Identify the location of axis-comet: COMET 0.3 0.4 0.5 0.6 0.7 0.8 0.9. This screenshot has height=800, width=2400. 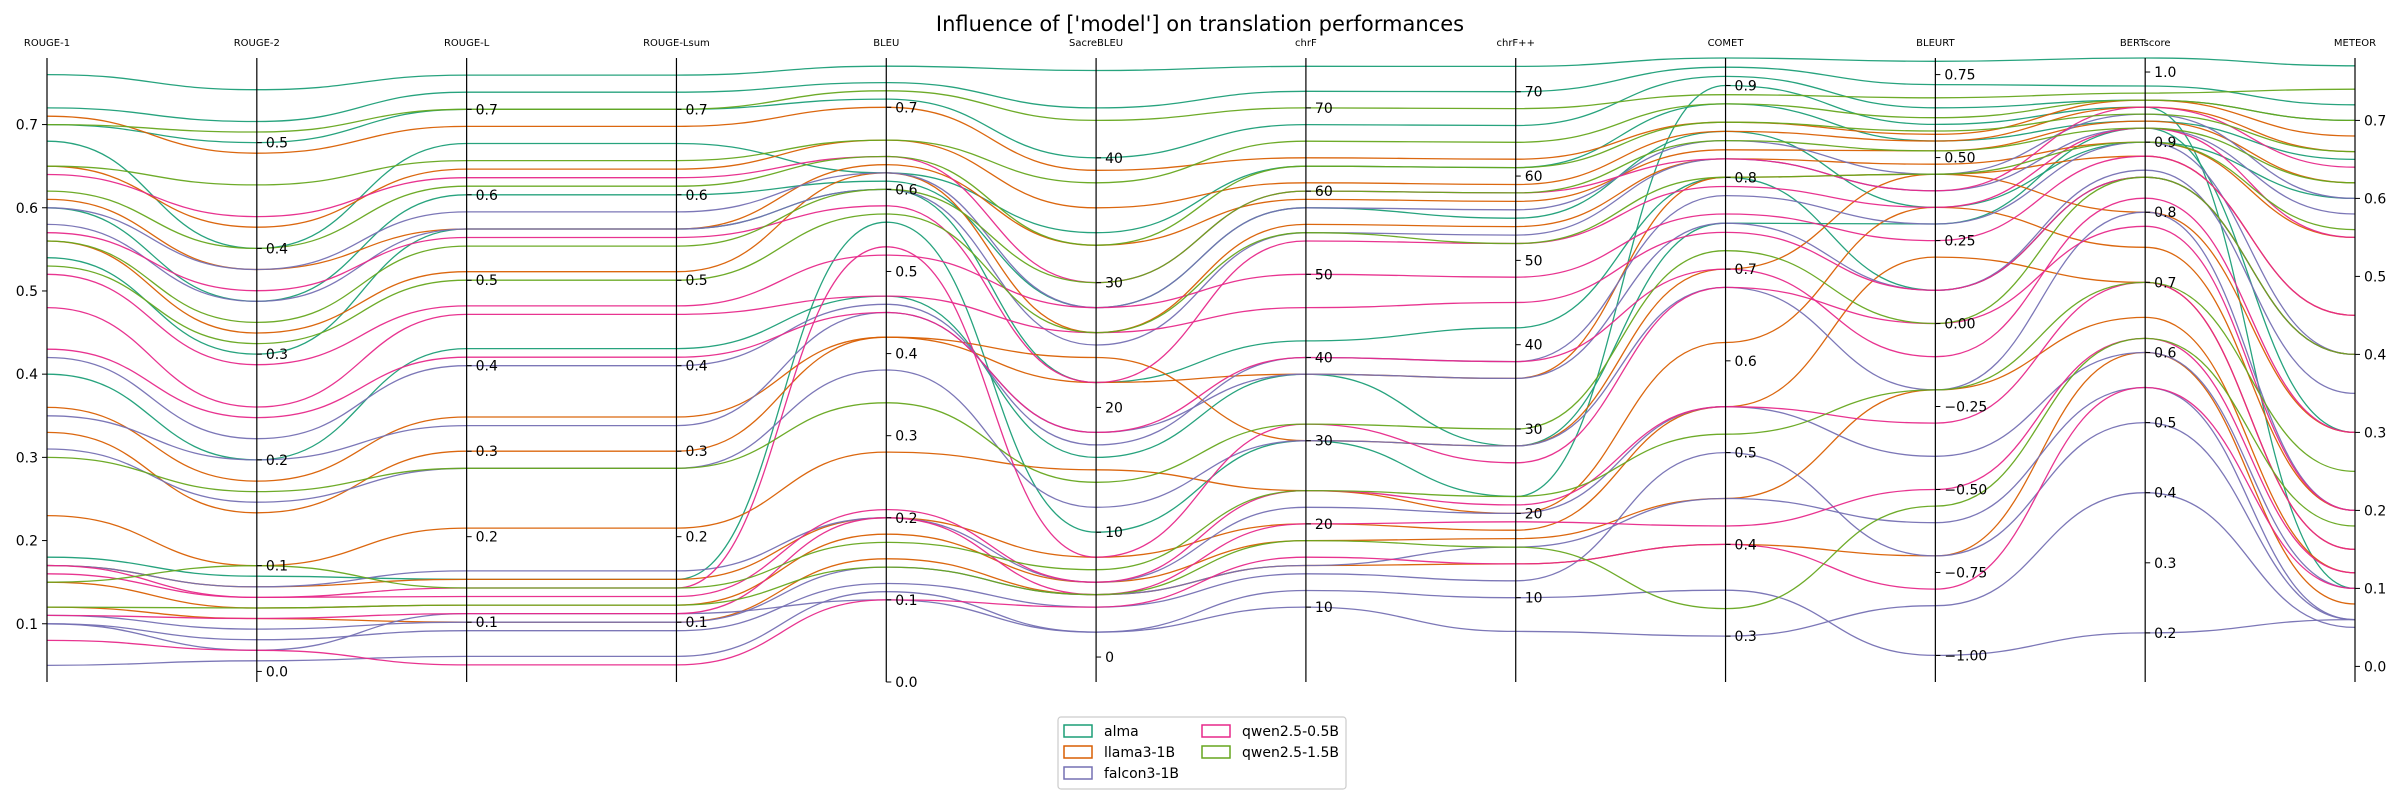
(1732, 360).